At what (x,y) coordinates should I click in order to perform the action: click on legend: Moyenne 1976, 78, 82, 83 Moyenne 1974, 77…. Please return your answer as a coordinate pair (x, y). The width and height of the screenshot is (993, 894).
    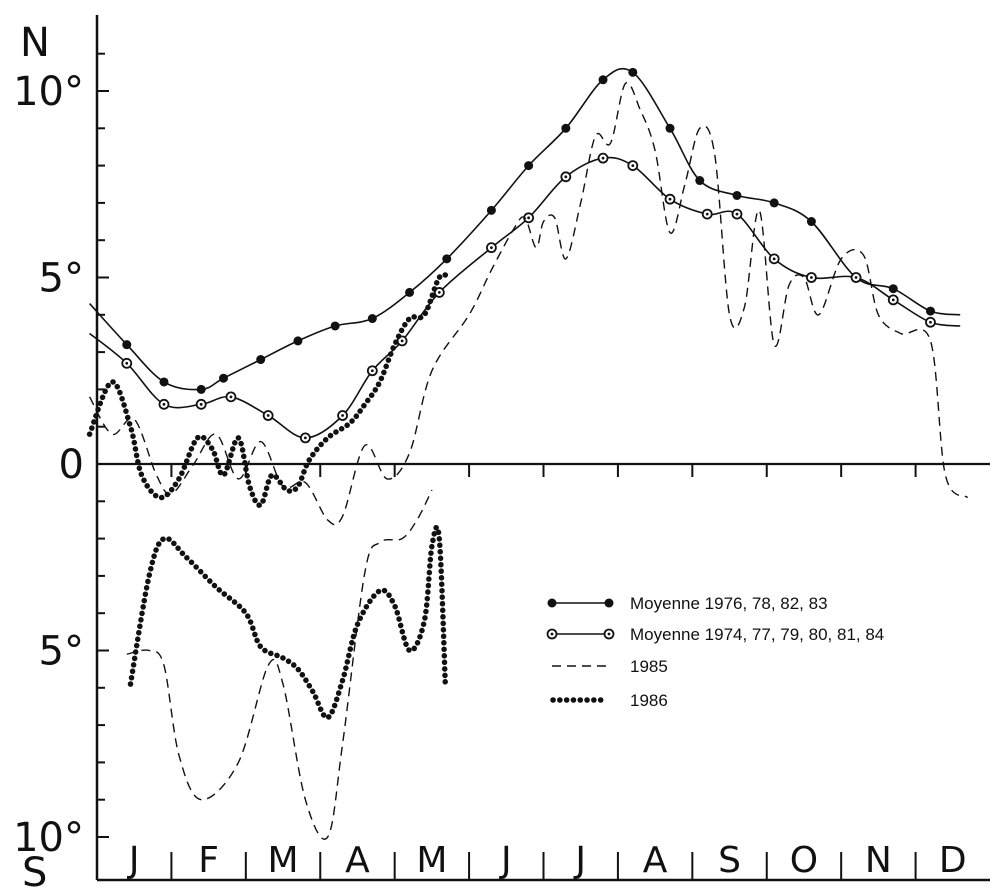
    Looking at the image, I should click on (715, 652).